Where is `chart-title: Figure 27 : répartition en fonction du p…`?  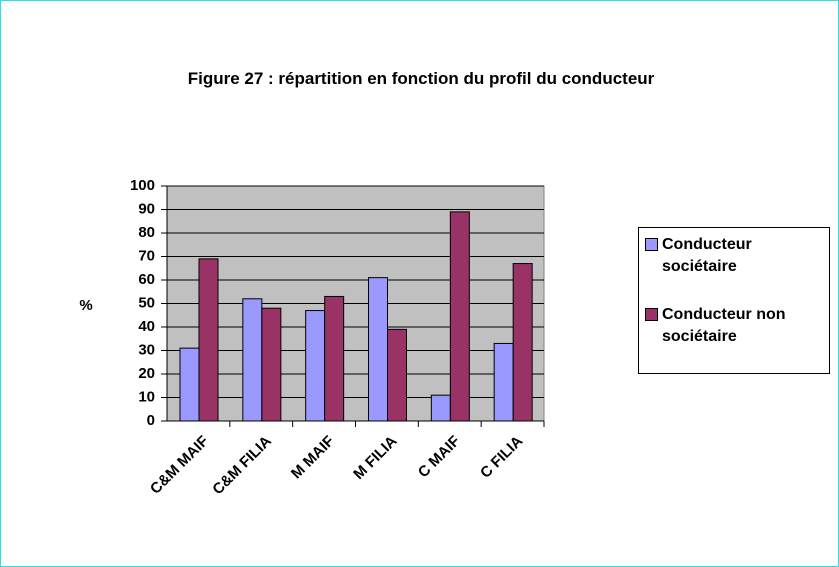
chart-title: Figure 27 : répartition en fonction du p… is located at coordinates (421, 78).